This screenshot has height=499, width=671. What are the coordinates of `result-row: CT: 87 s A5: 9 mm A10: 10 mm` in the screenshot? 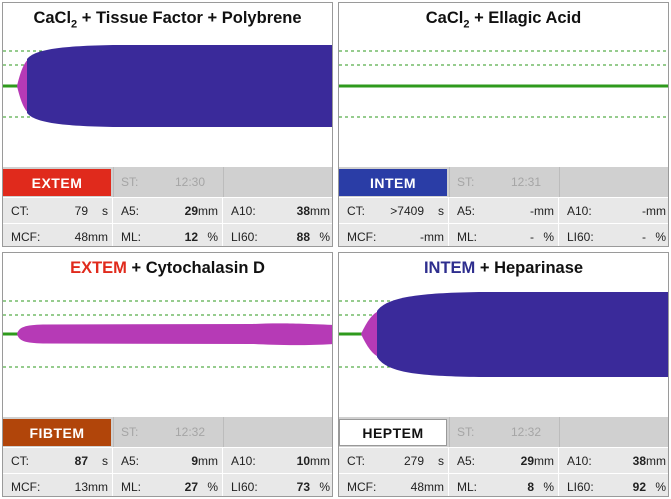 It's located at (167, 460).